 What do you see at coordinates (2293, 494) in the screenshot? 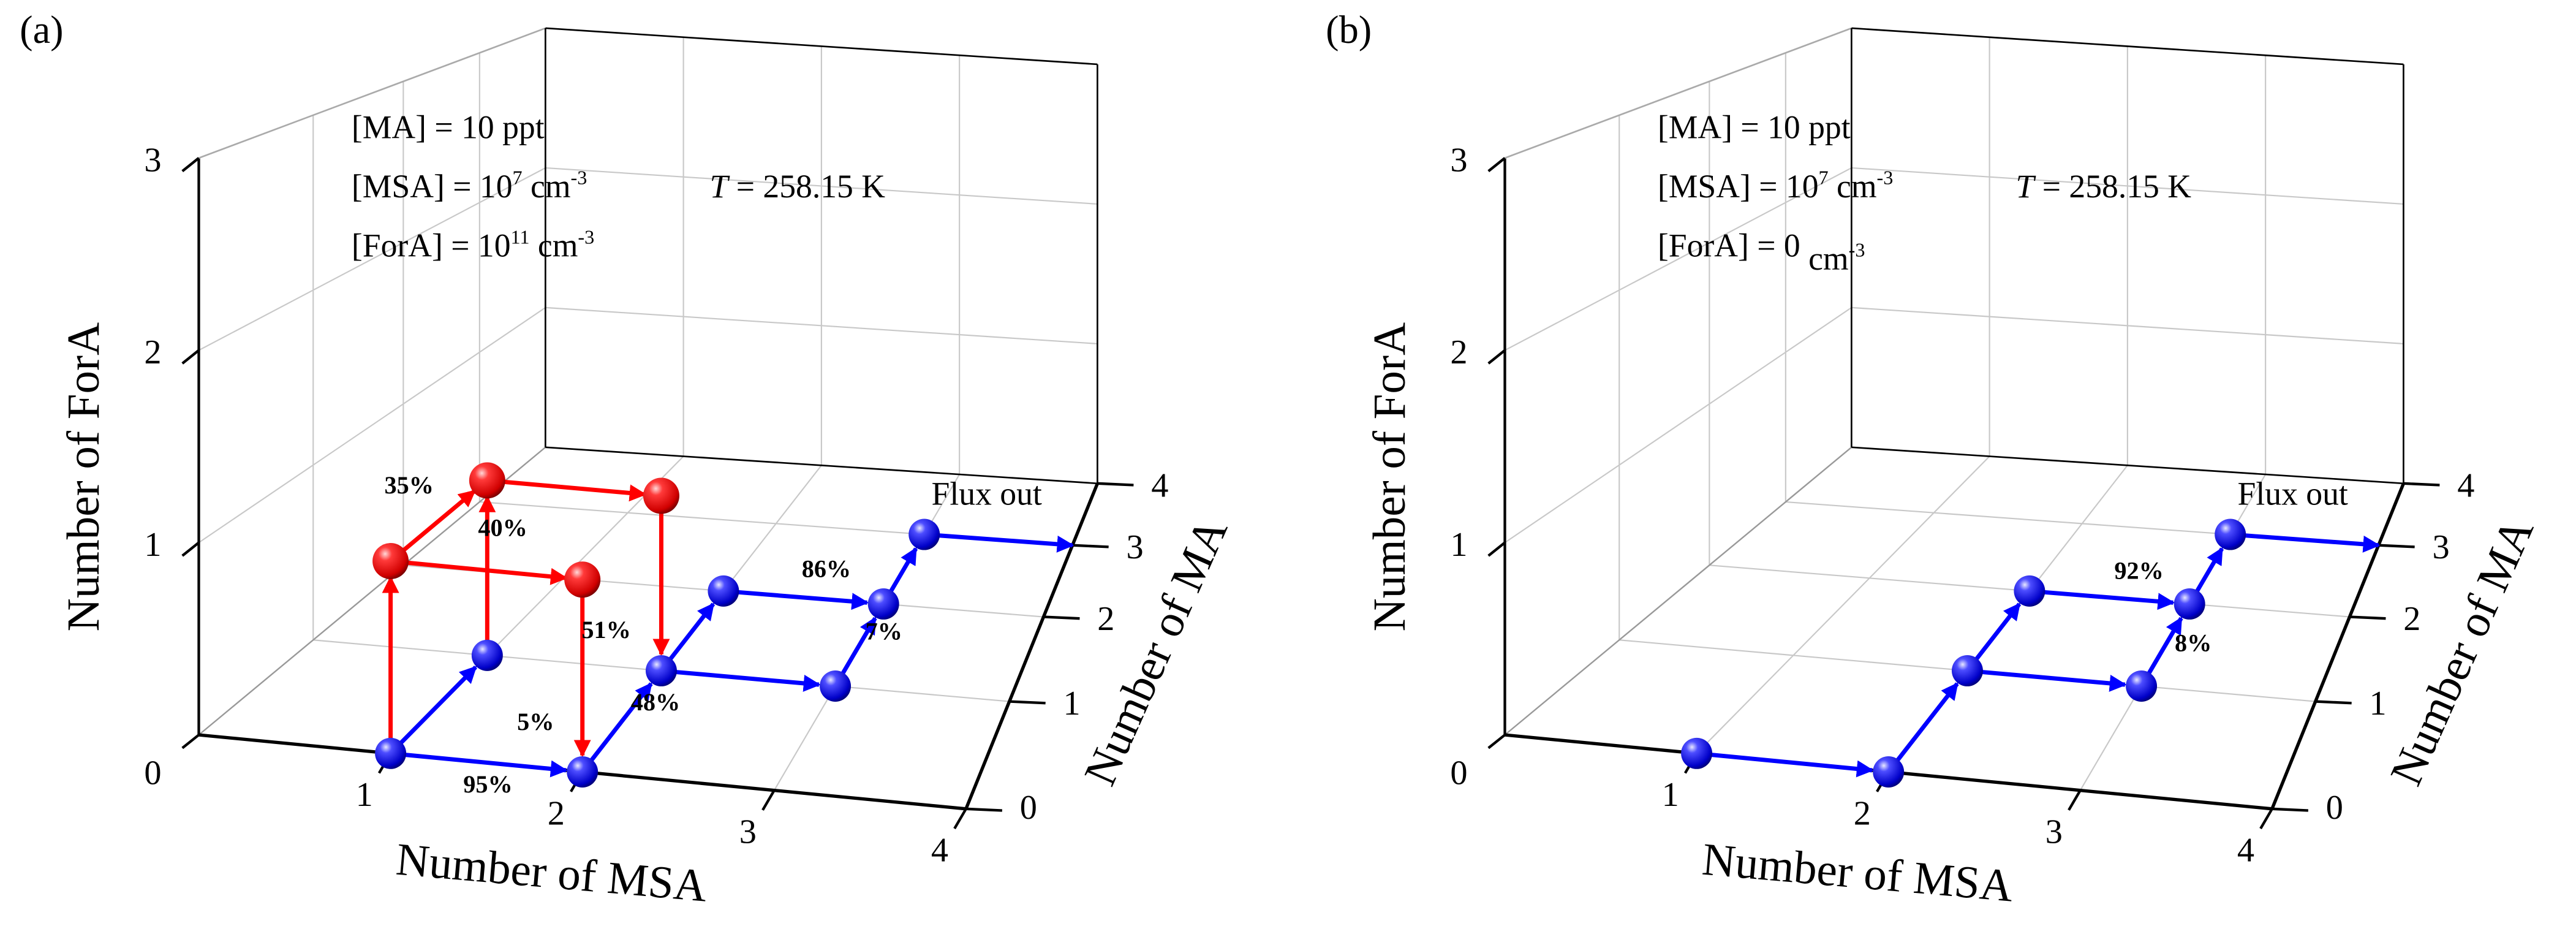
I see `flux-out-label: Flux out` at bounding box center [2293, 494].